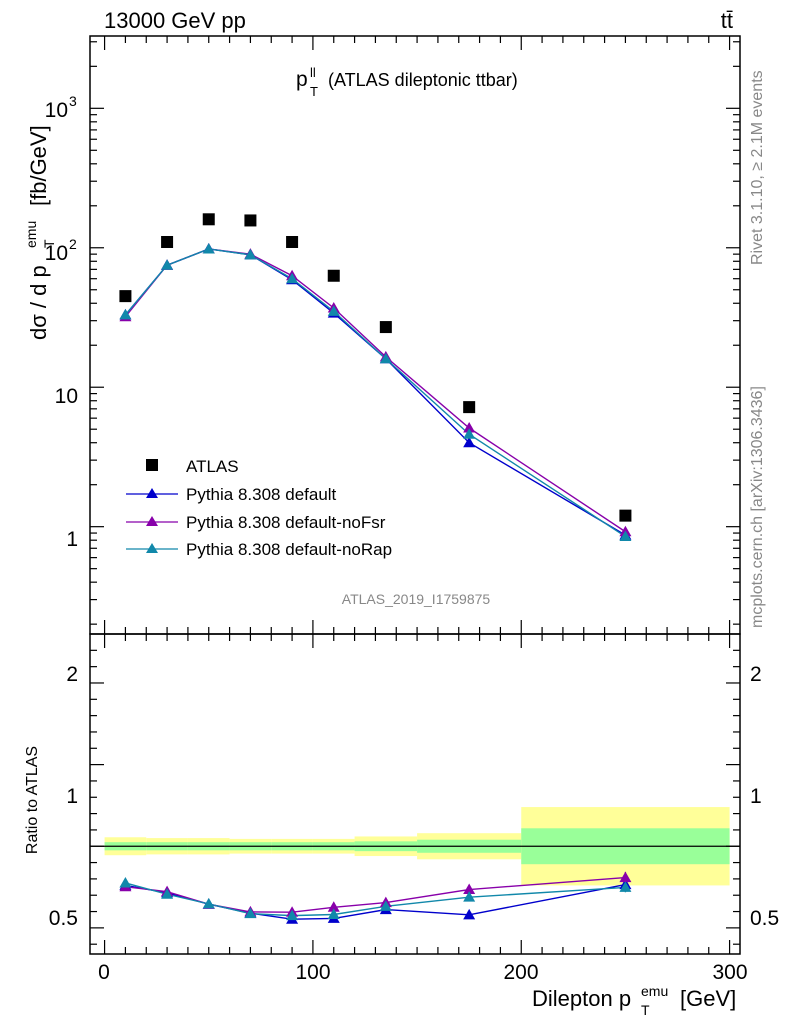  Describe the element at coordinates (757, 167) in the screenshot. I see `rivet-label: Rivet 3.1.10, ≥ 2.1M events` at that location.